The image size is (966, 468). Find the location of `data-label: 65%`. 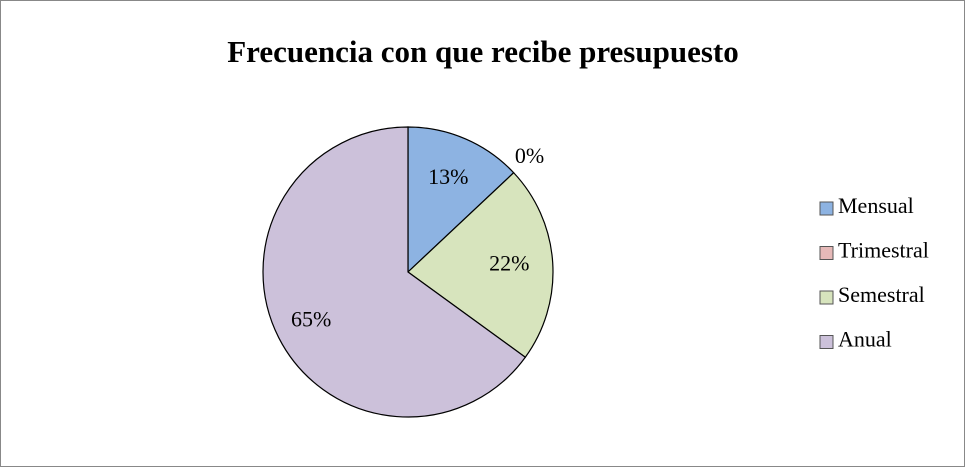

data-label: 65% is located at coordinates (311, 318).